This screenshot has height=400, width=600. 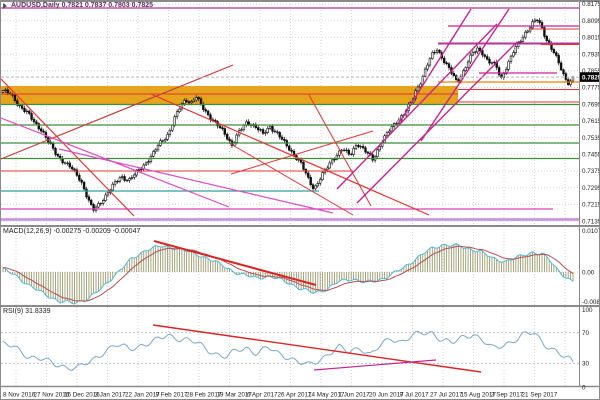 I want to click on pane-separator-macd-rsi, so click(x=300, y=306).